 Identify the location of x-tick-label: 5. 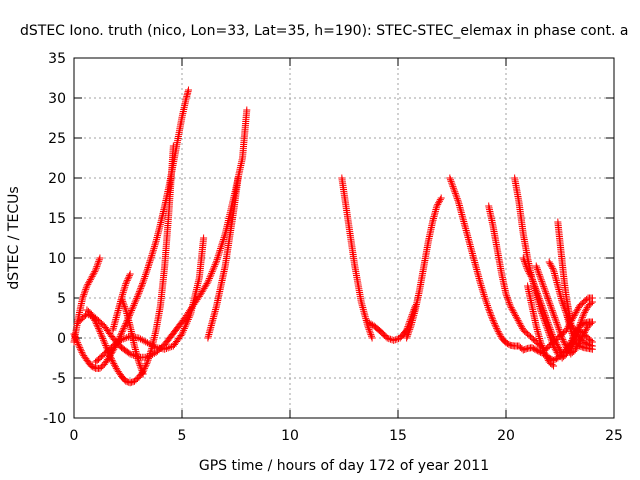
(182, 436).